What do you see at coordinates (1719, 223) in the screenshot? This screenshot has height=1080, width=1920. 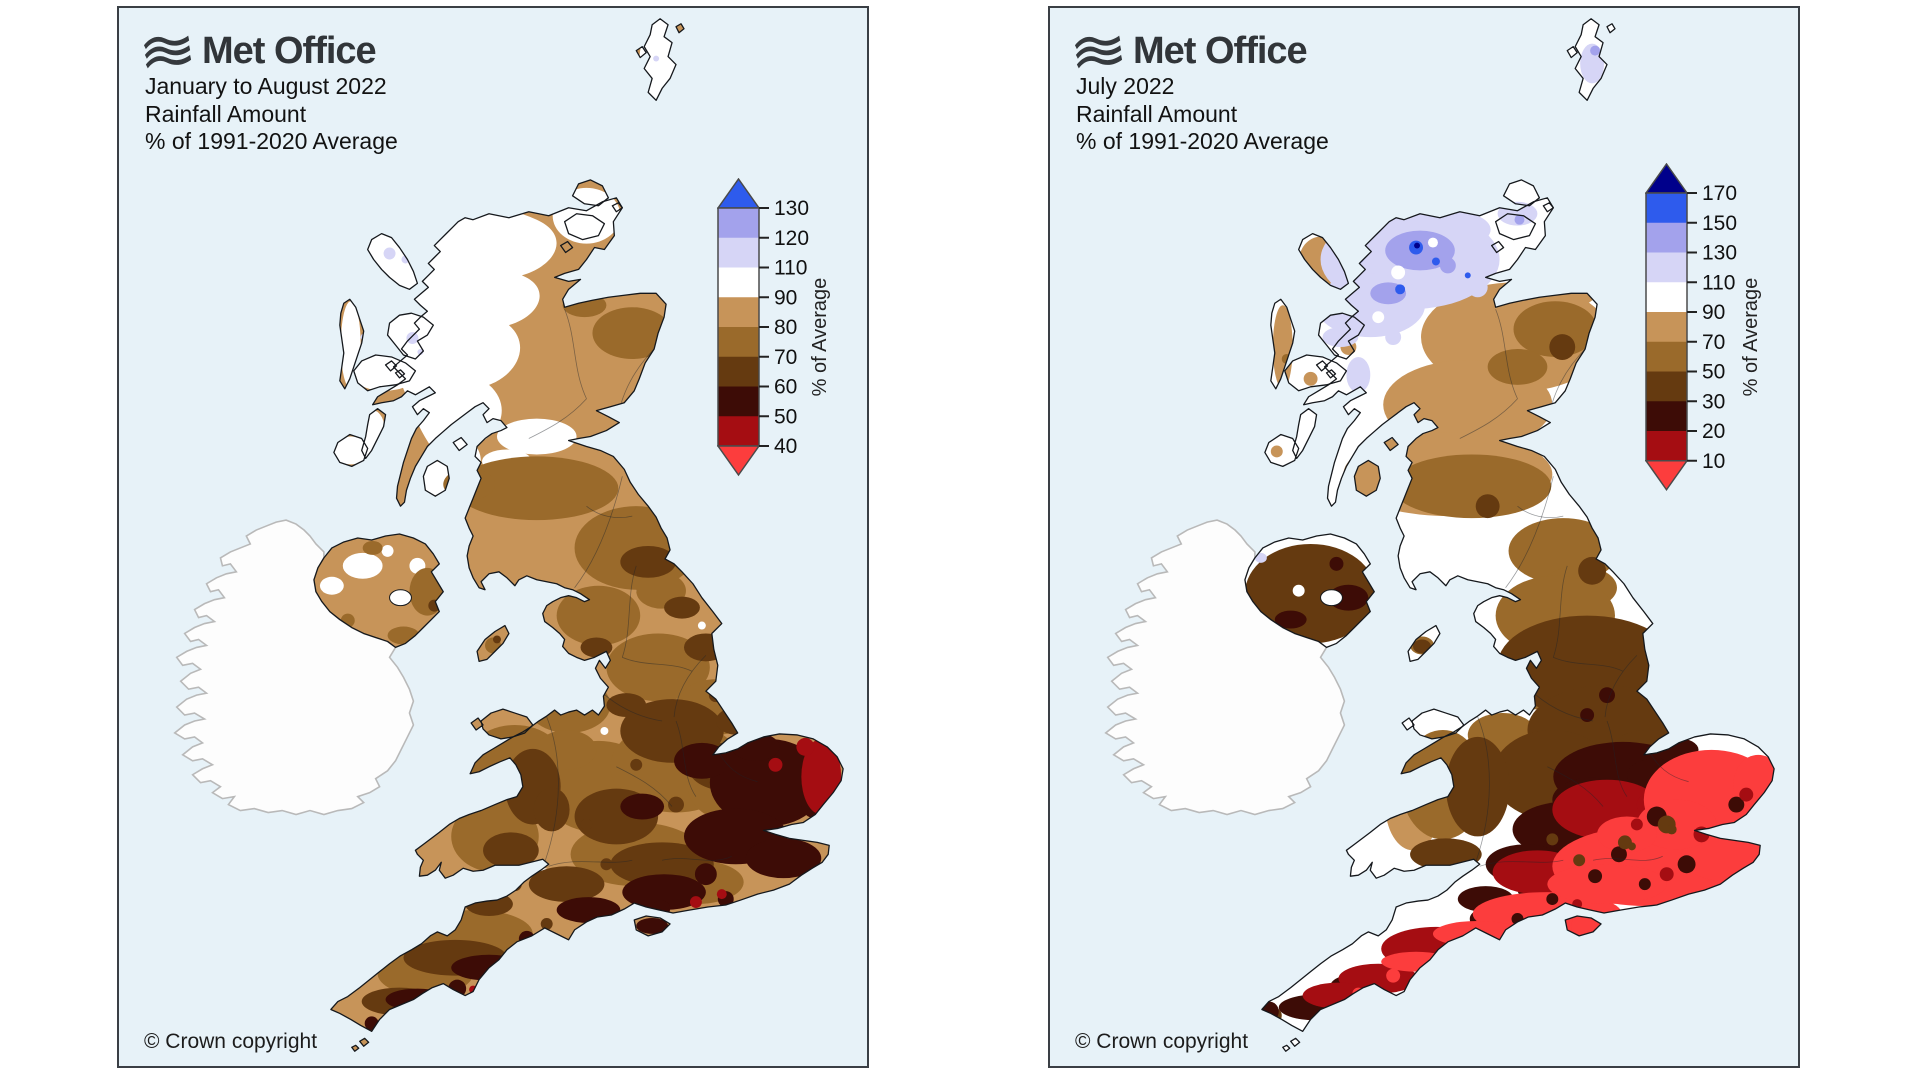 I see `svg-text: 150` at bounding box center [1719, 223].